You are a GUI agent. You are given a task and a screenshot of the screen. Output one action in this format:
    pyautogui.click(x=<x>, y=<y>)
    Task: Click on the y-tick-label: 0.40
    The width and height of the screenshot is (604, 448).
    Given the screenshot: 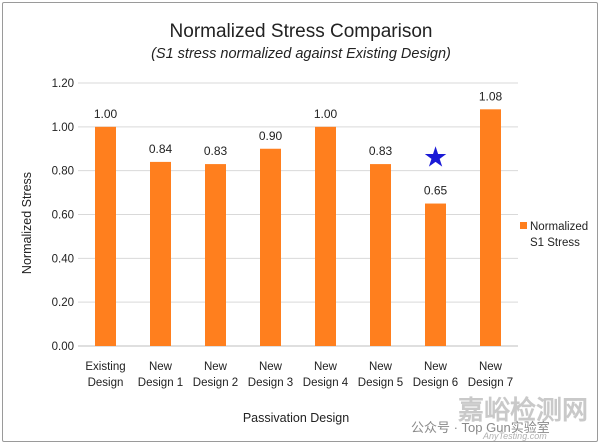 What is the action you would take?
    pyautogui.click(x=63, y=259)
    